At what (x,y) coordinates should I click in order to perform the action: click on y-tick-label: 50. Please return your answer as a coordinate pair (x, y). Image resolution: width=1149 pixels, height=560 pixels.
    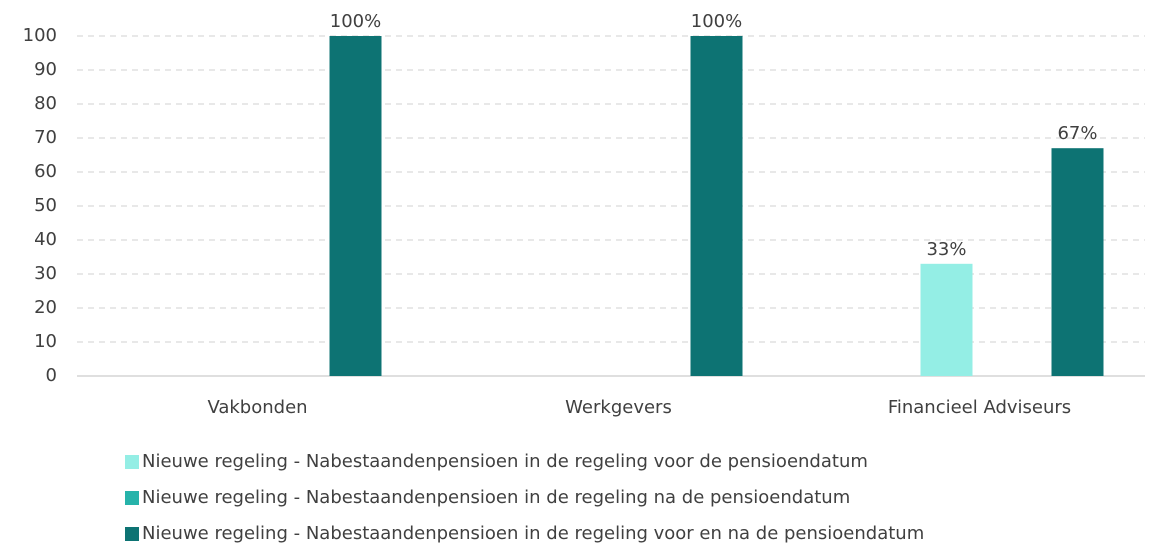
    Looking at the image, I should click on (45, 205).